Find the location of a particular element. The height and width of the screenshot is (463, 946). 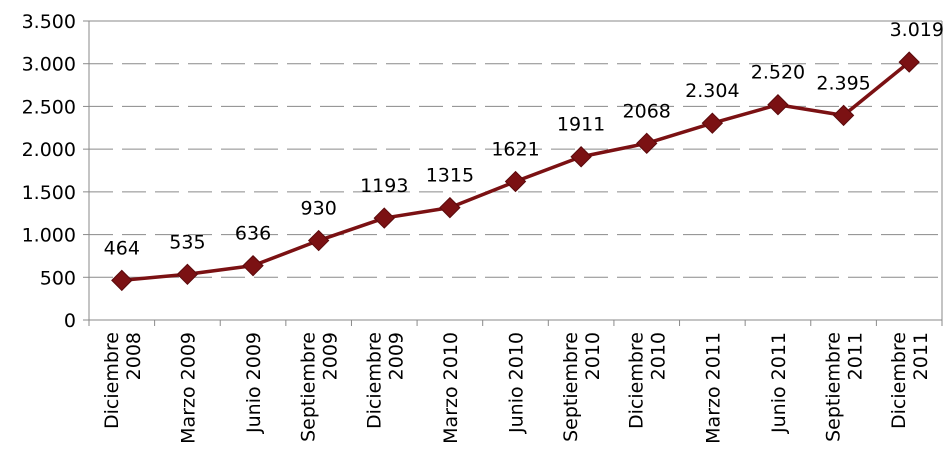

data-label: 2068 is located at coordinates (647, 111).